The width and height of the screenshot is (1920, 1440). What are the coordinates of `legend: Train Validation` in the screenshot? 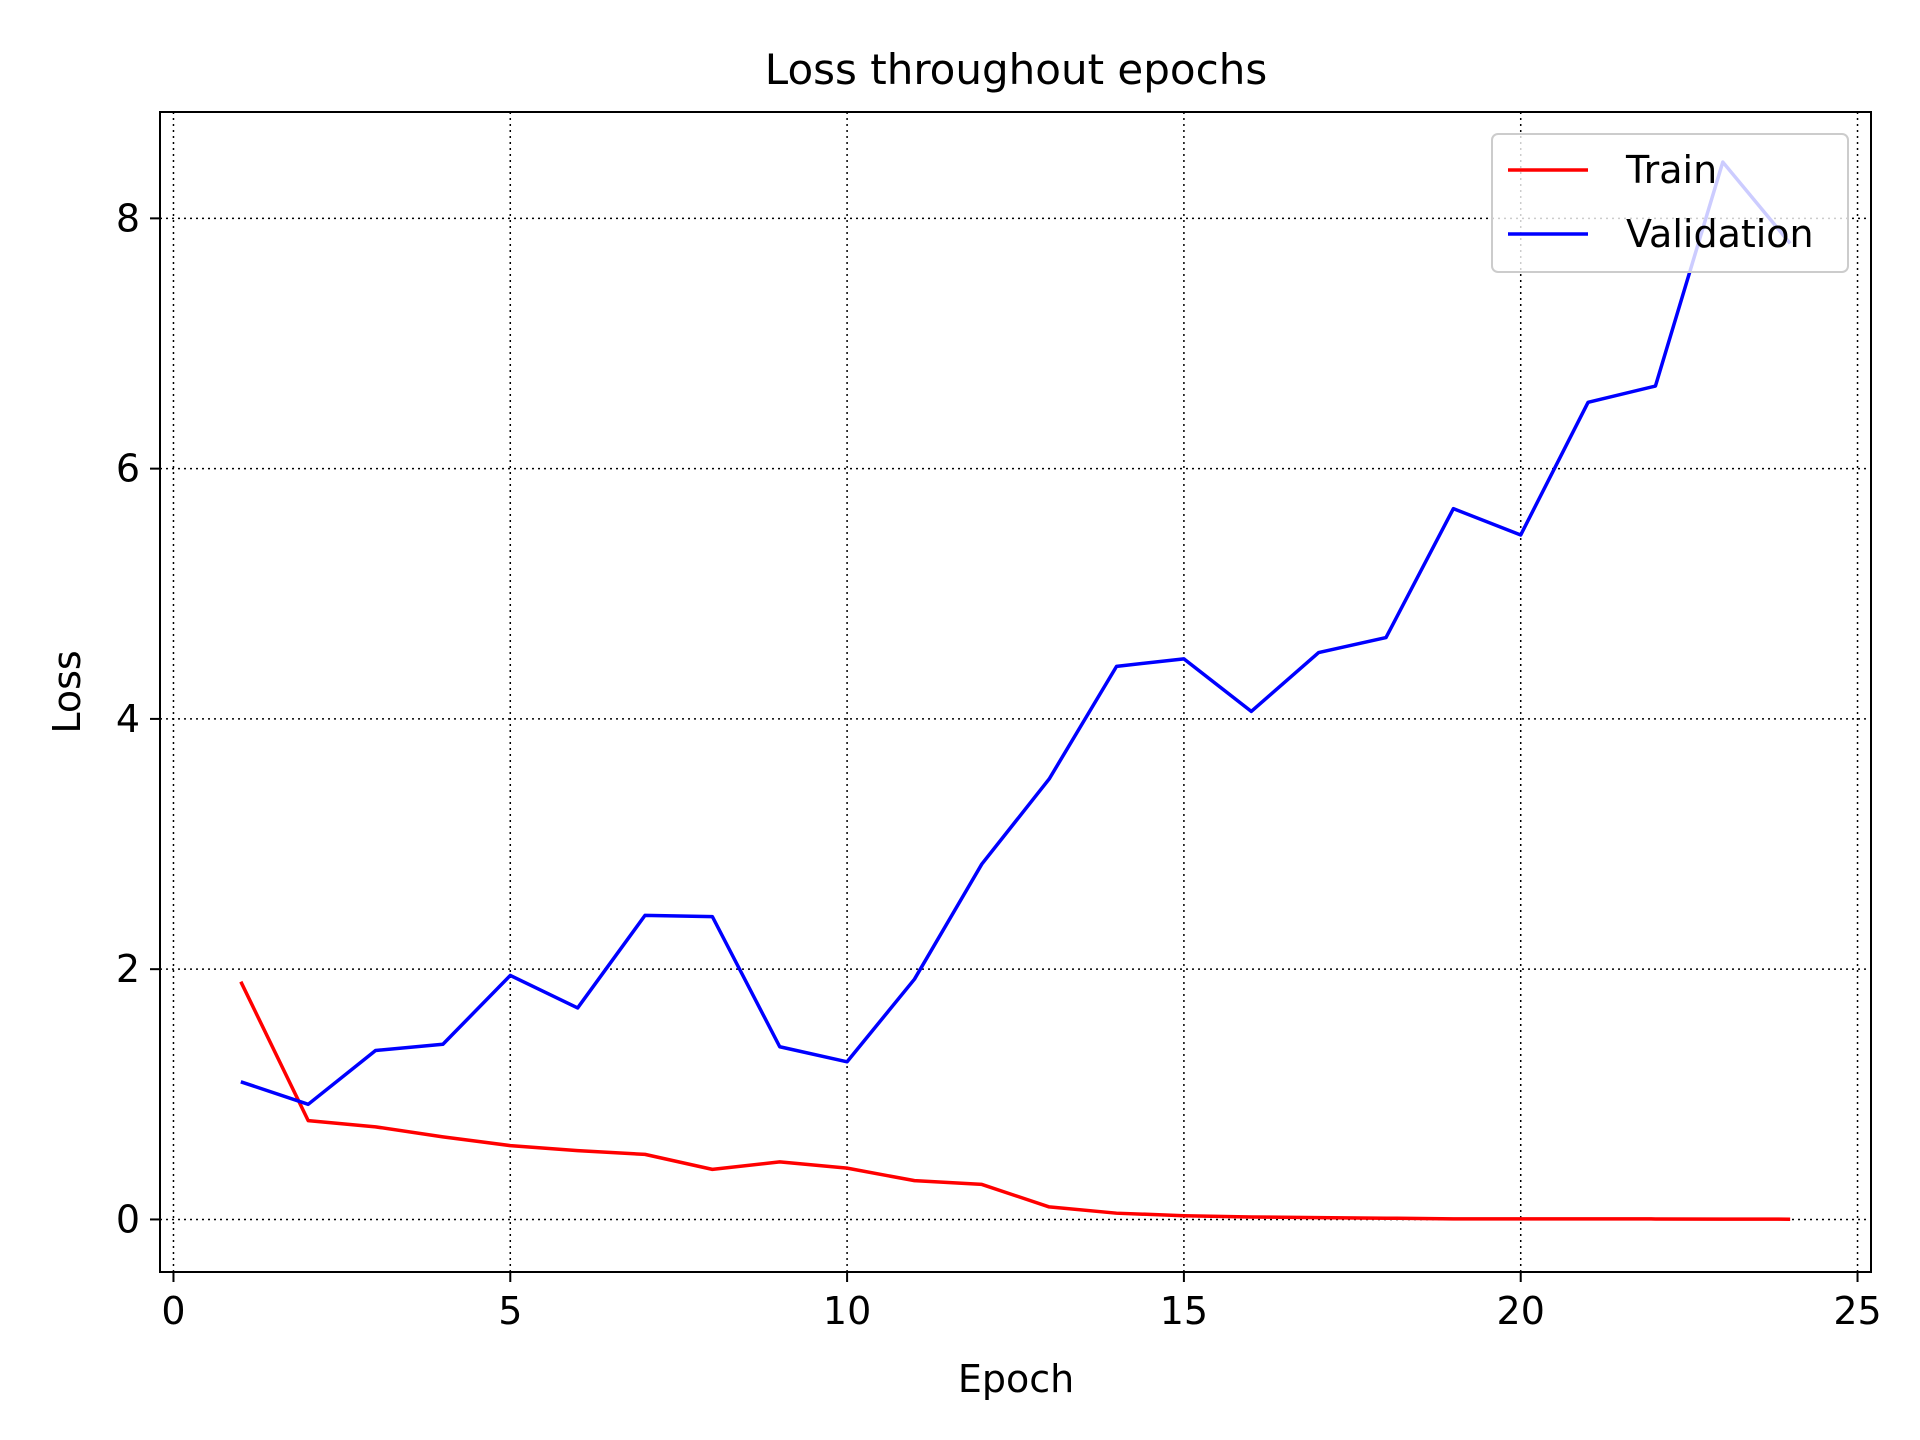 It's located at (1670, 203).